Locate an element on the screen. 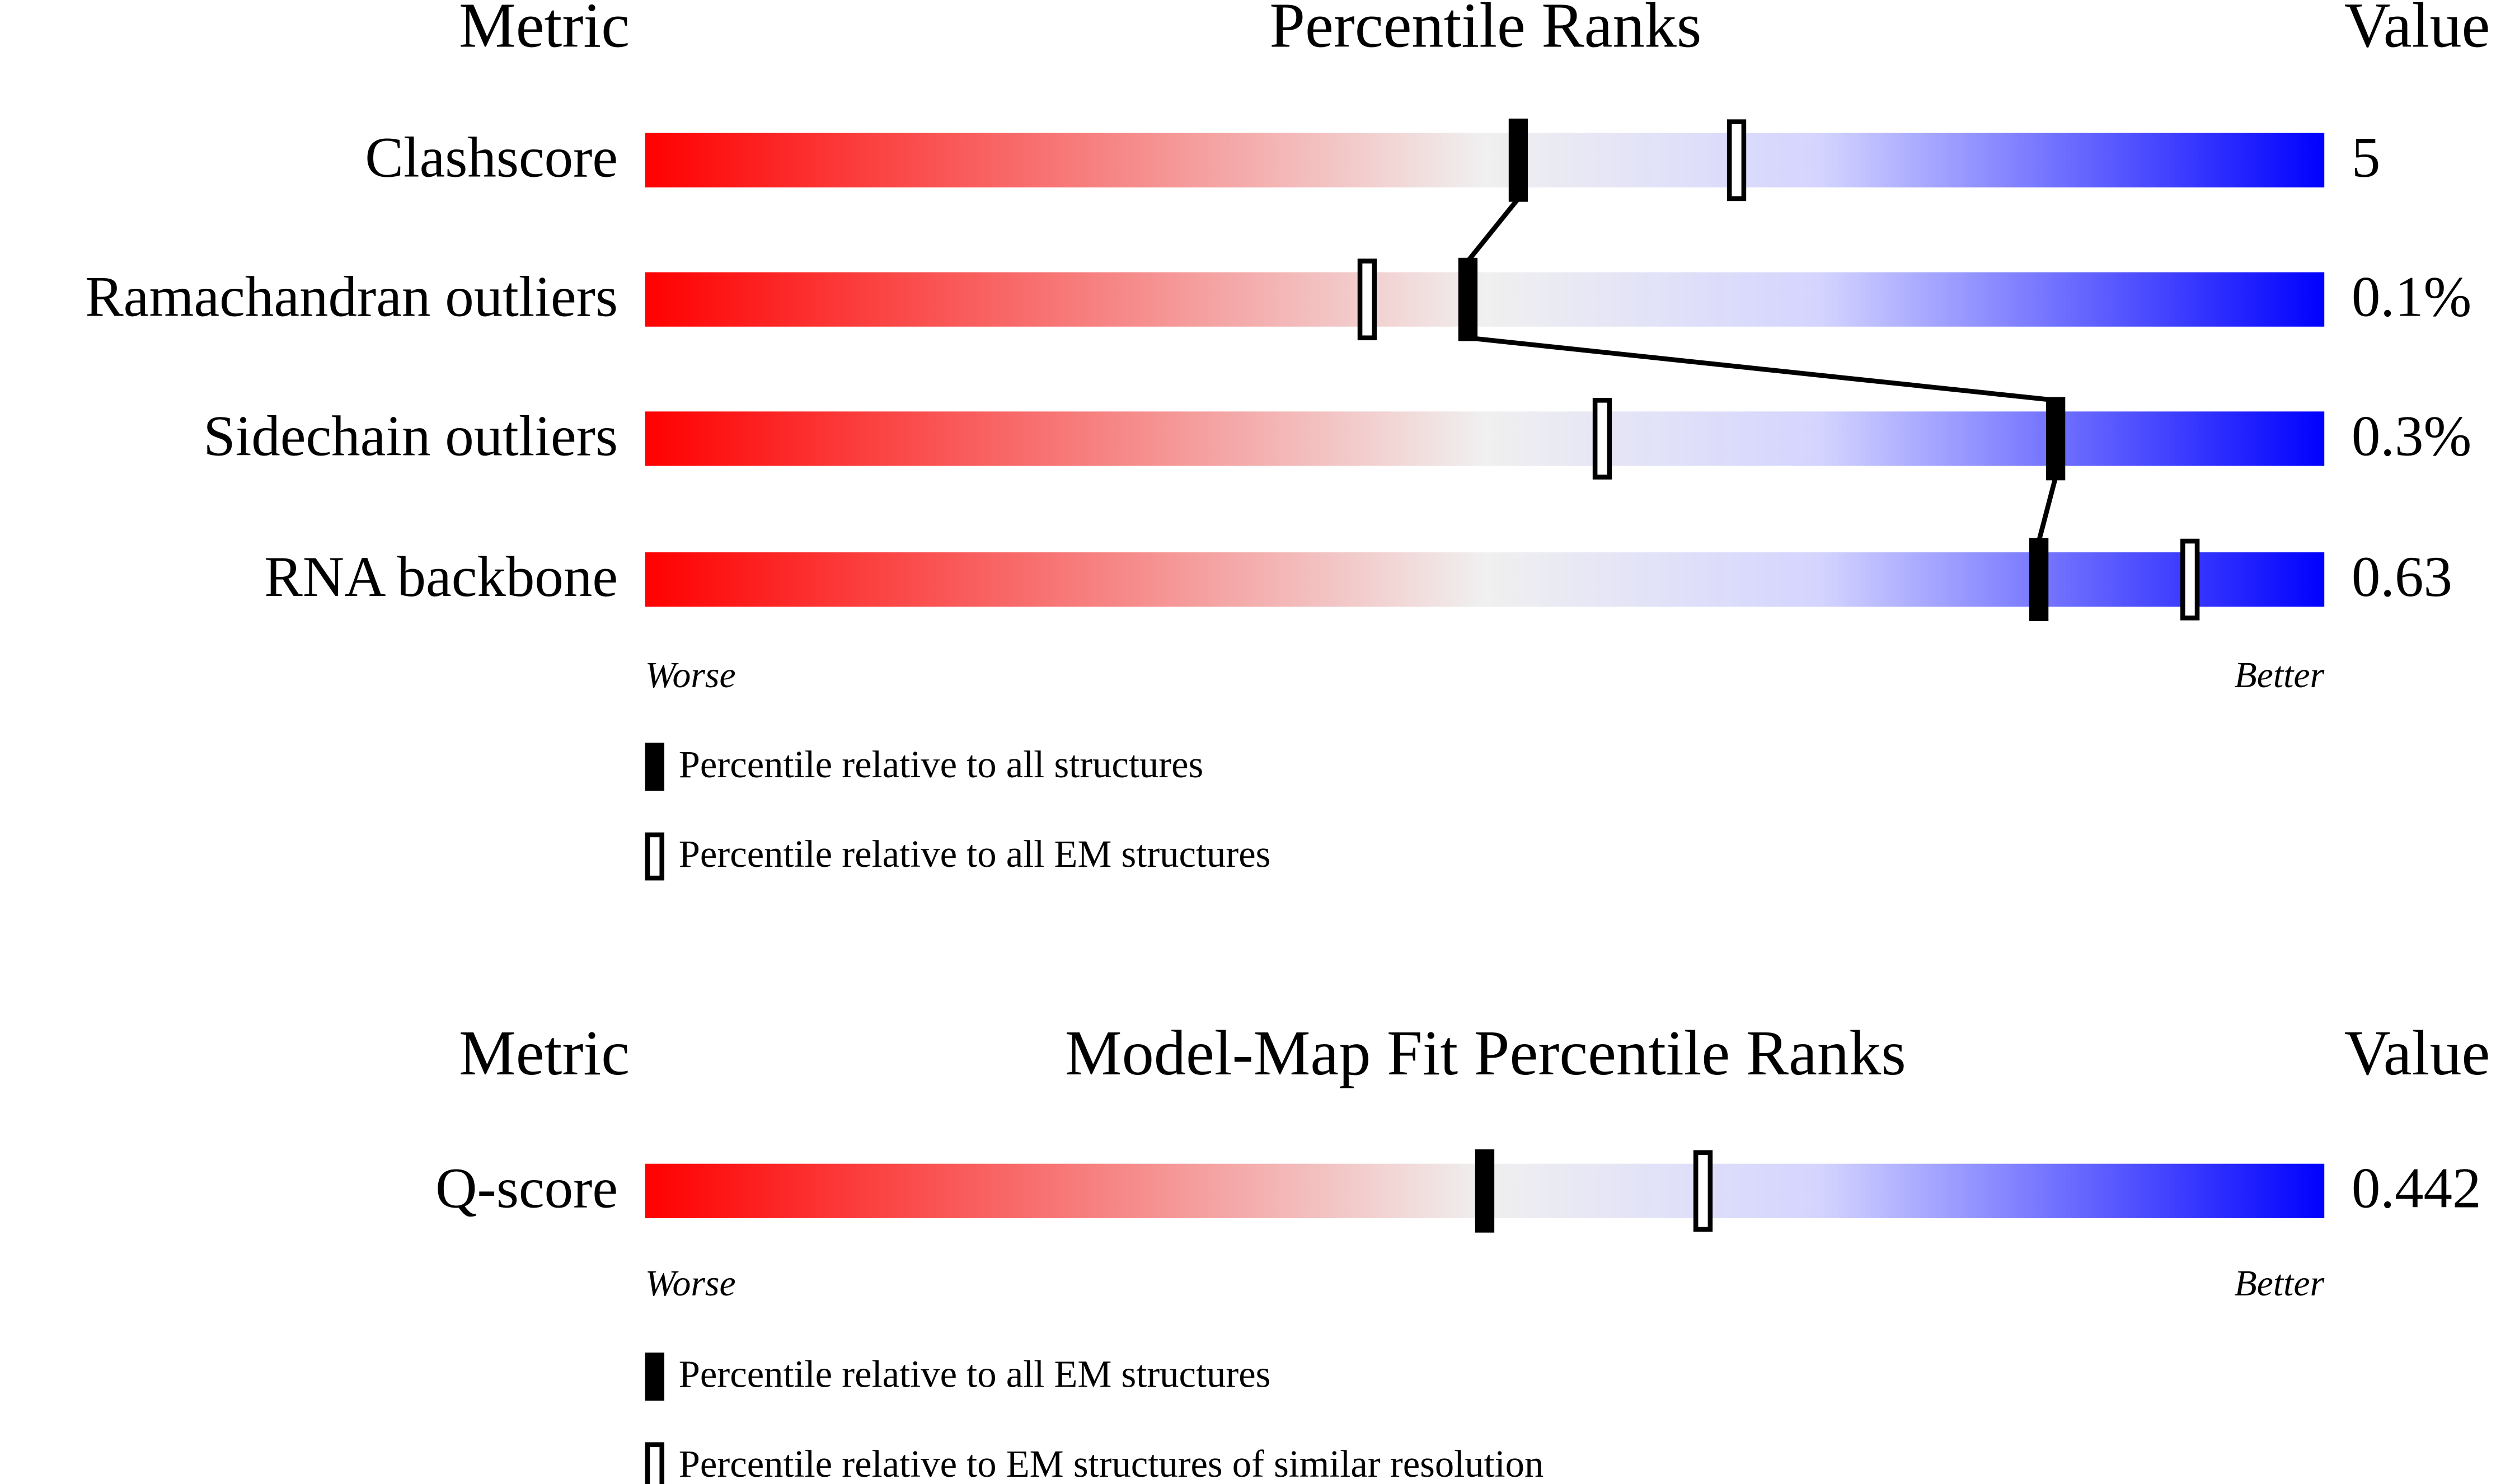  legend-label: Percentile relative to all structures is located at coordinates (941, 764).